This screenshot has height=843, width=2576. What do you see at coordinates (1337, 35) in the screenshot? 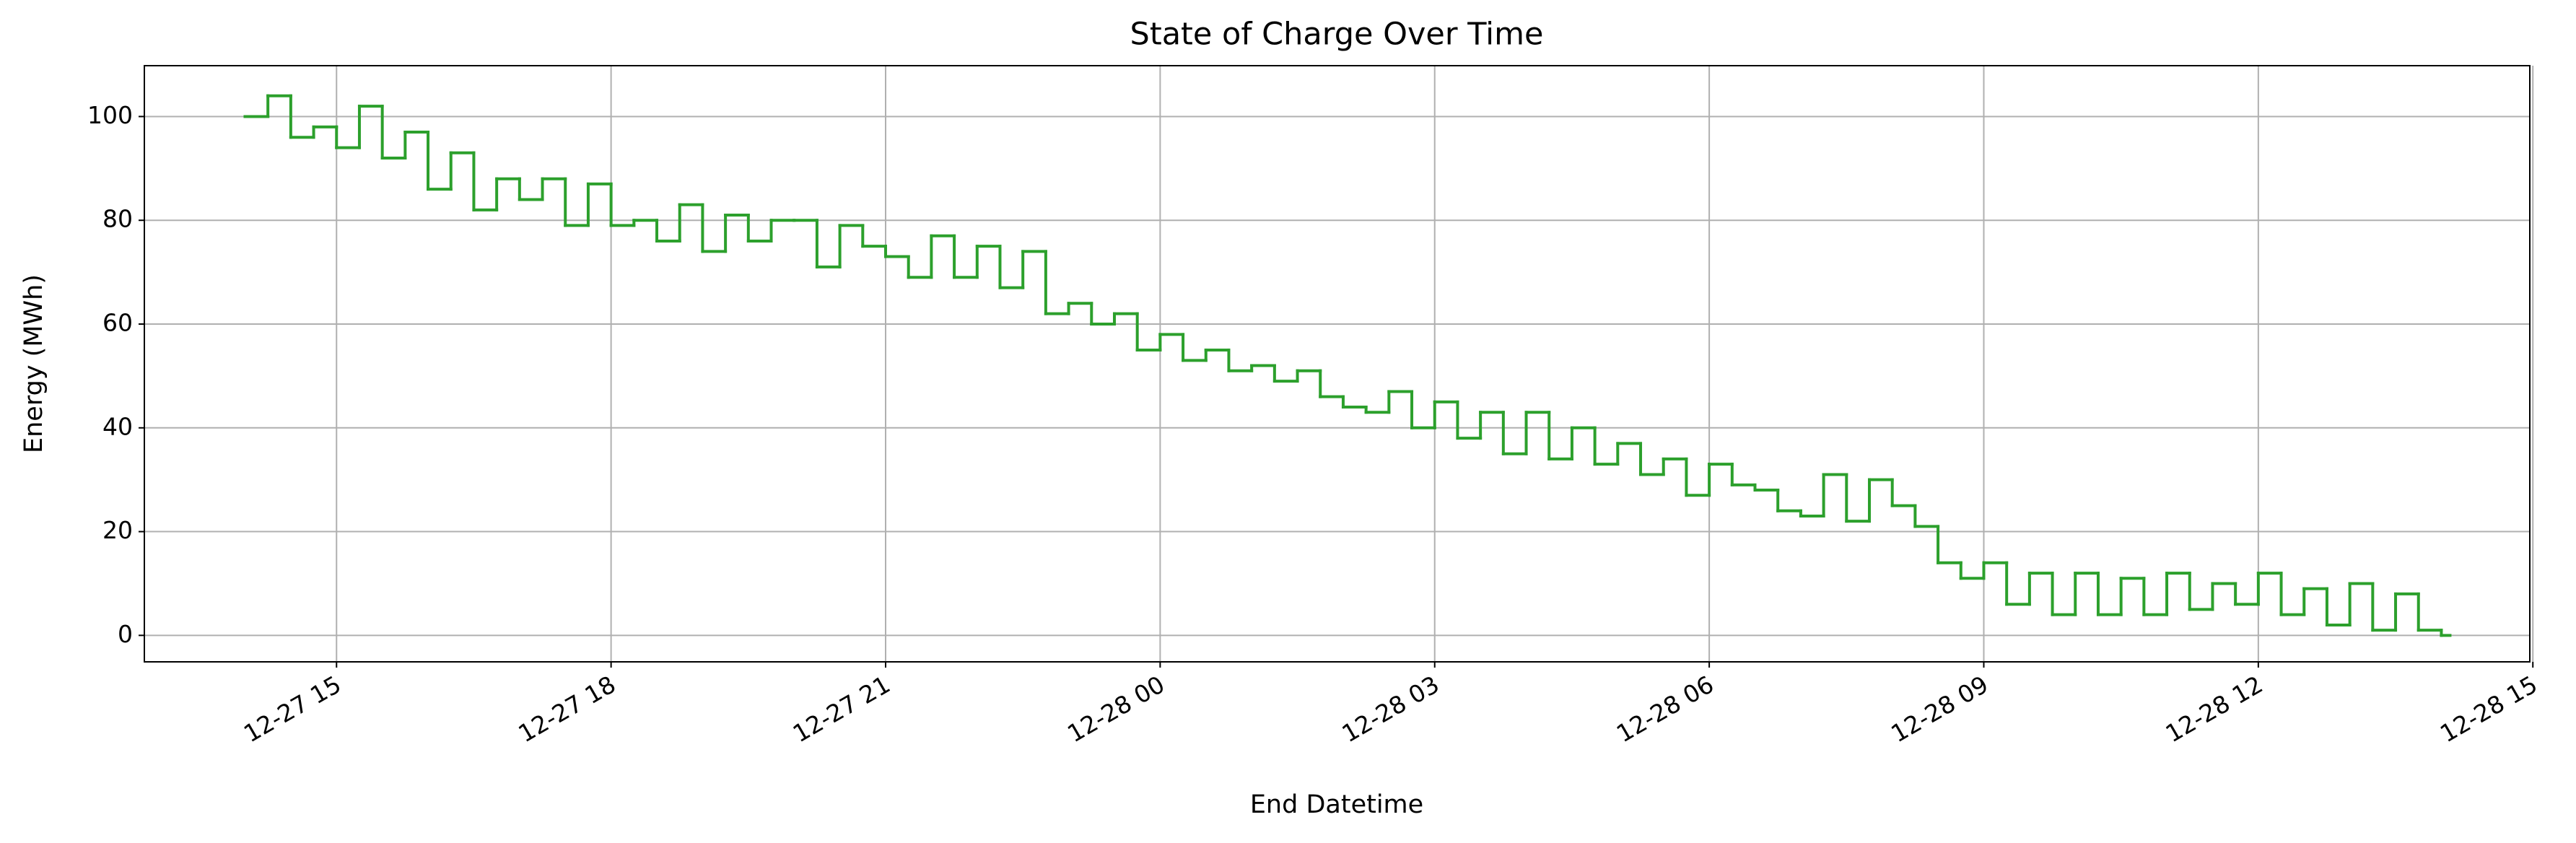
I see `chart-title: State of Charge Over Time` at bounding box center [1337, 35].